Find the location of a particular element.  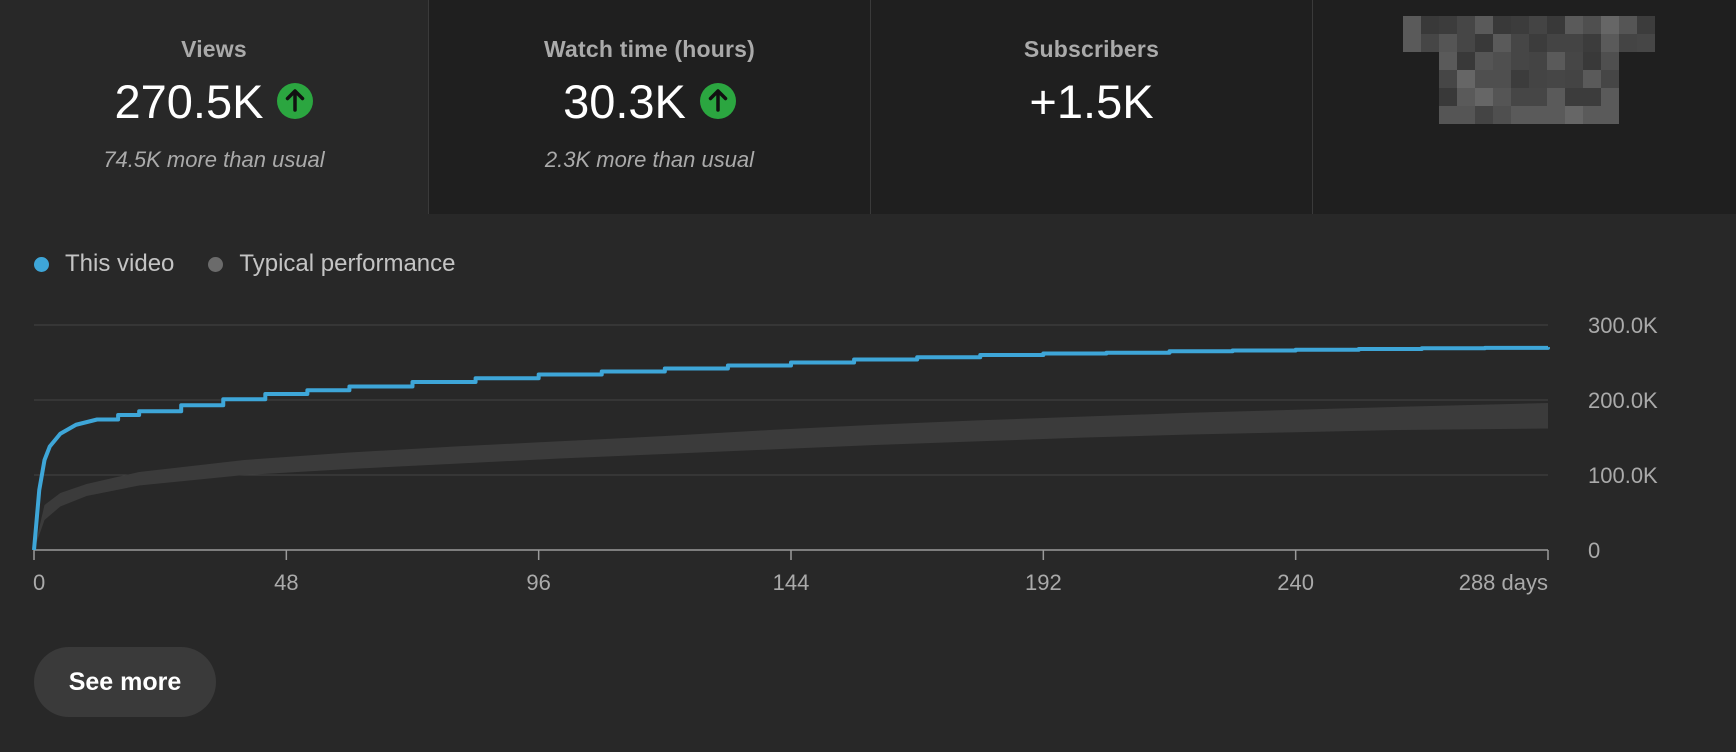

legend-label: This video is located at coordinates (120, 263).